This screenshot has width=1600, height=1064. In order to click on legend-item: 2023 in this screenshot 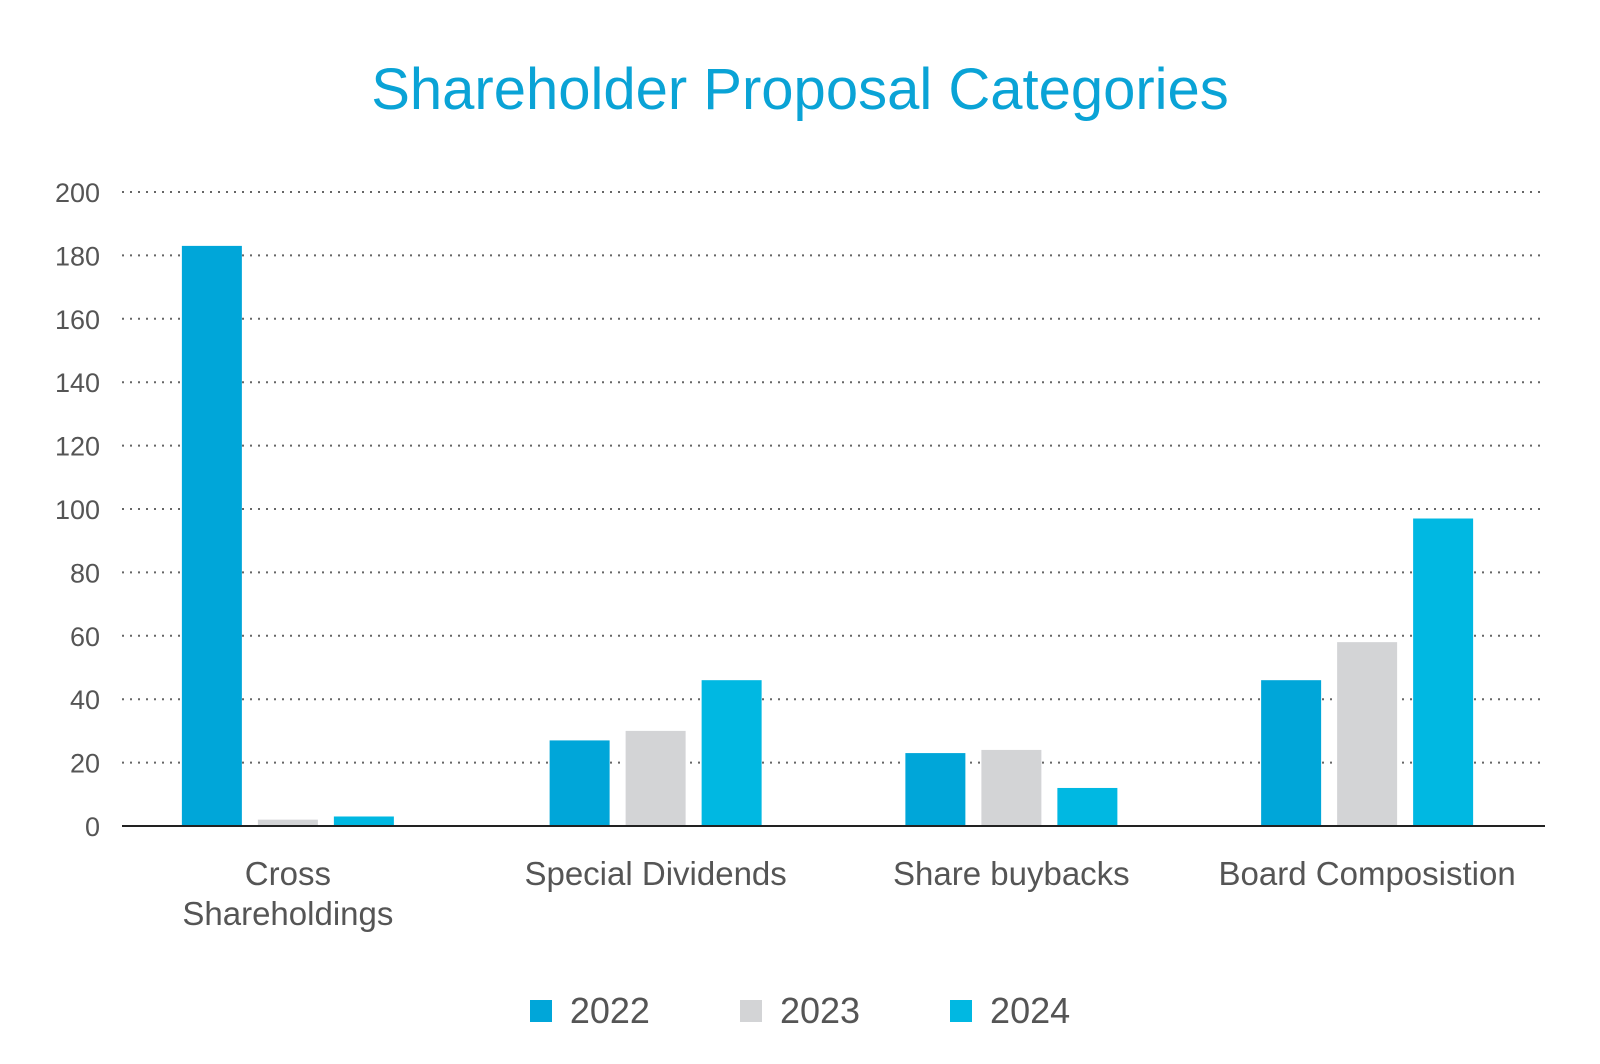, I will do `click(800, 1011)`.